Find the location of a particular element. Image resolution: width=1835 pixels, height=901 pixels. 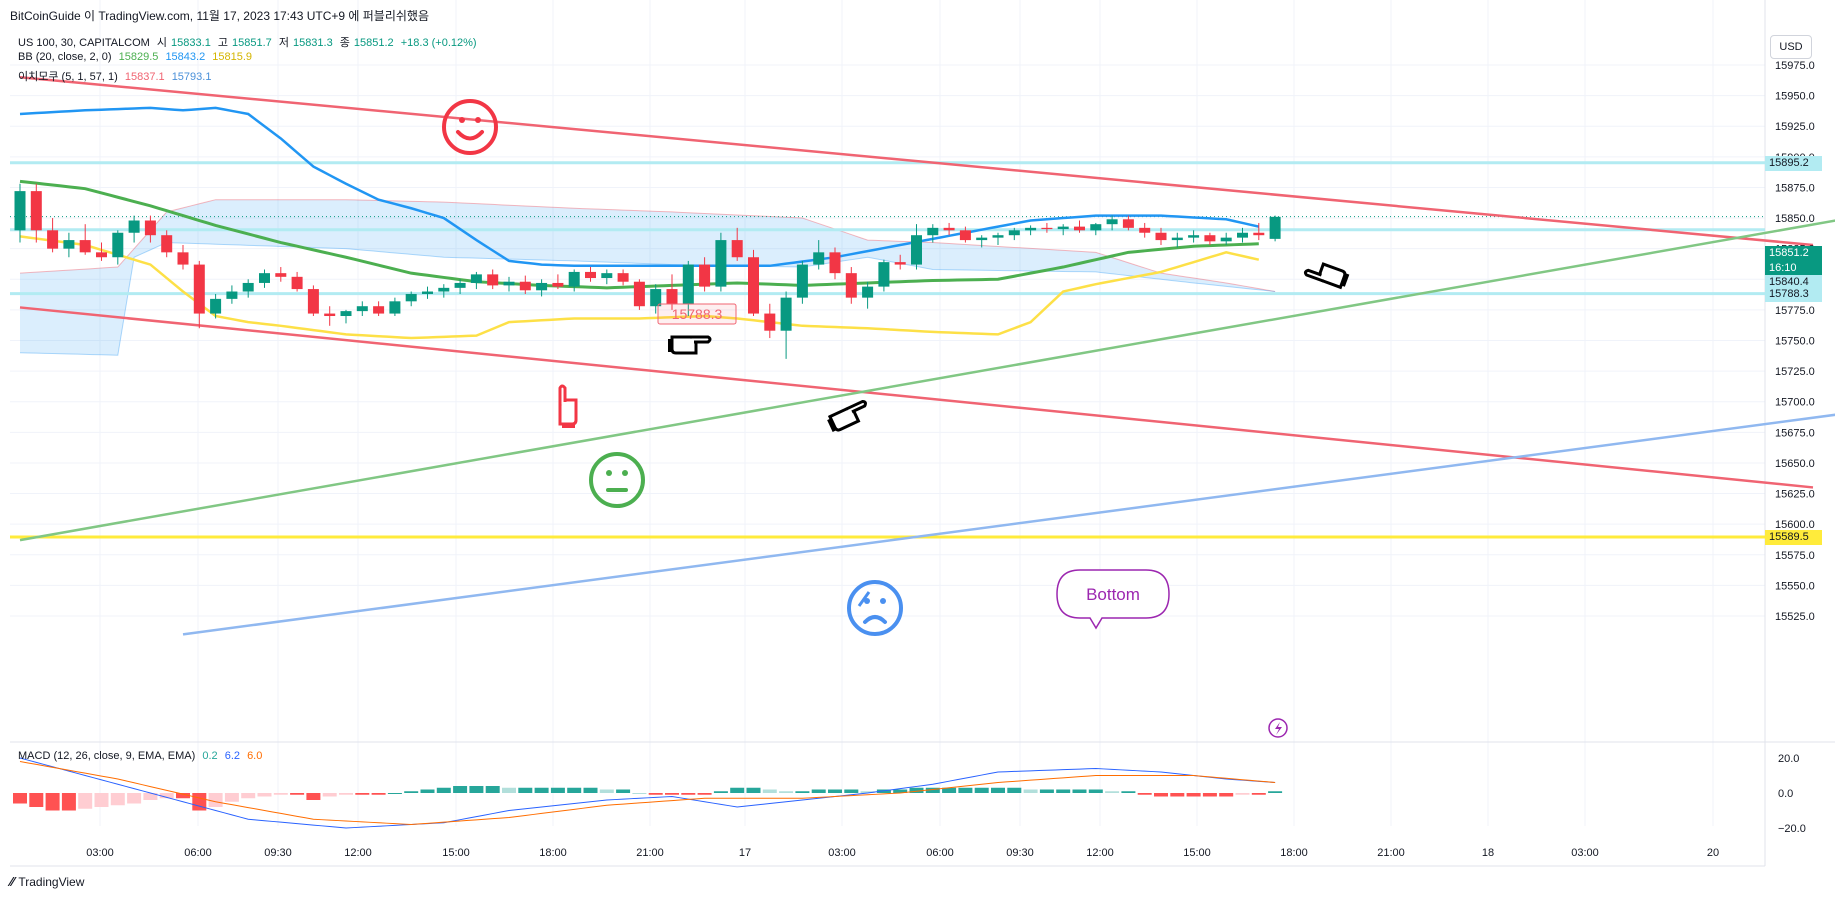

level-label: 15788.3 is located at coordinates (697, 314).